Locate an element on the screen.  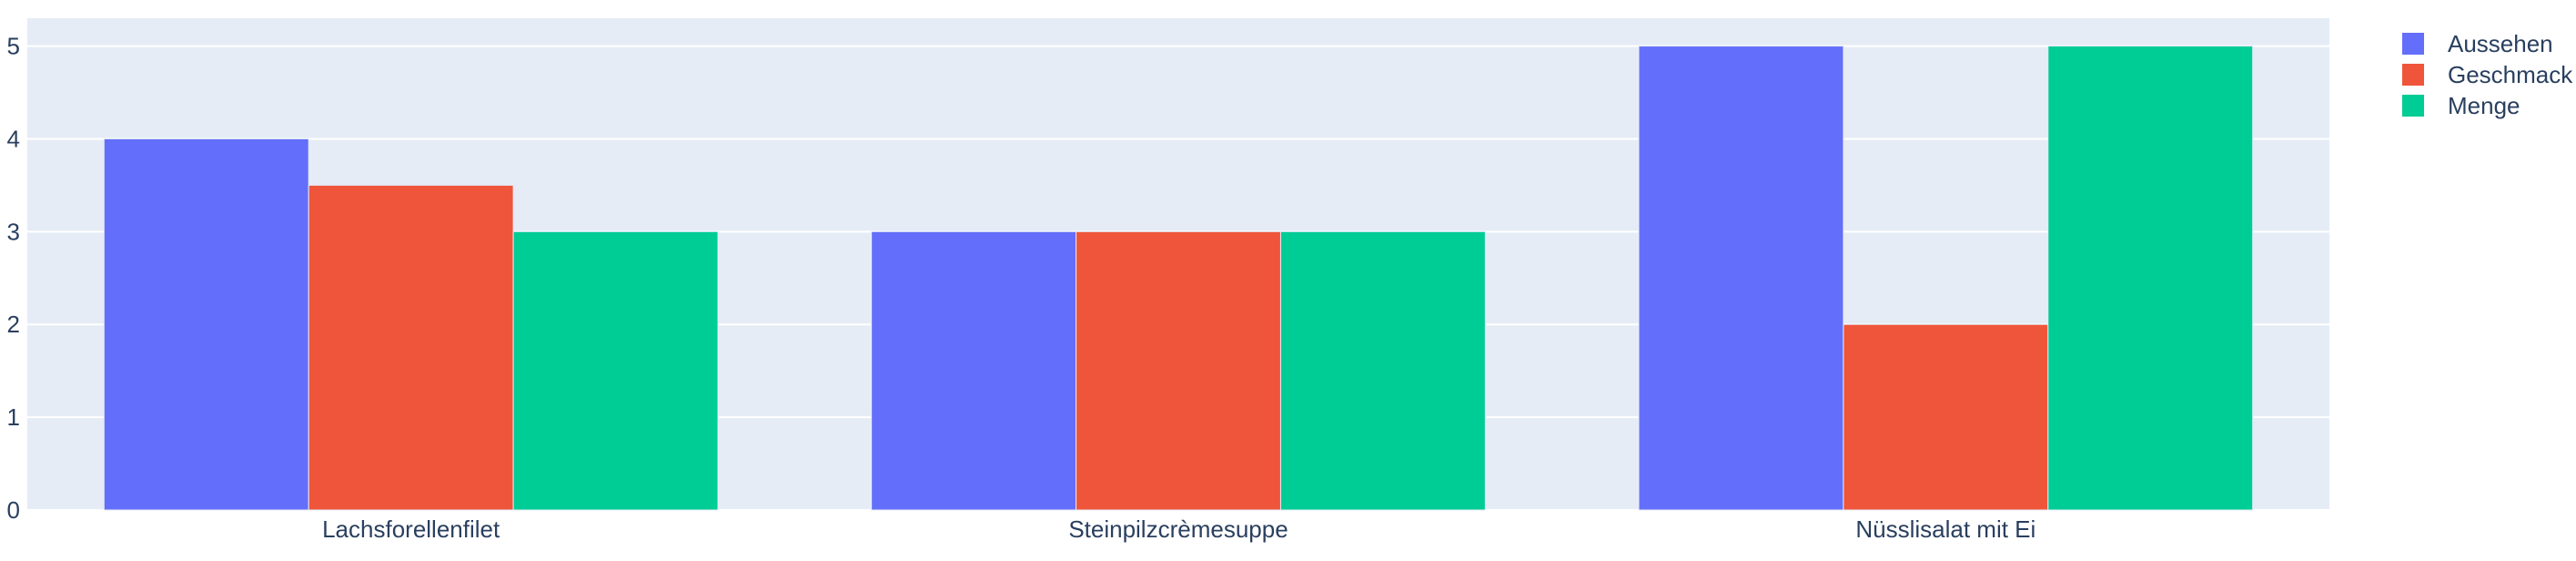
y-tick-label: 1 is located at coordinates (13, 417).